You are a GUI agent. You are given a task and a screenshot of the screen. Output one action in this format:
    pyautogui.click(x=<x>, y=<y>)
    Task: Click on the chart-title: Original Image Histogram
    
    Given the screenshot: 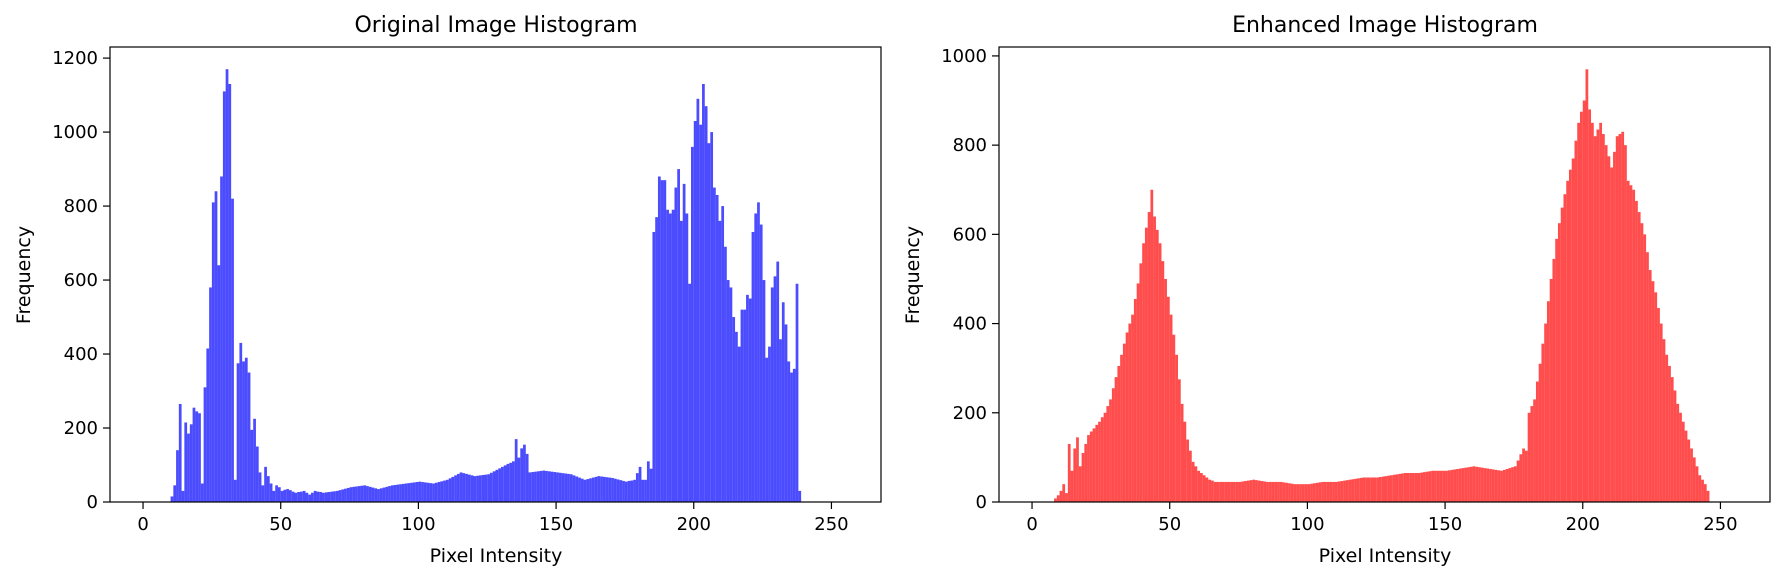 What is the action you would take?
    pyautogui.click(x=495, y=25)
    